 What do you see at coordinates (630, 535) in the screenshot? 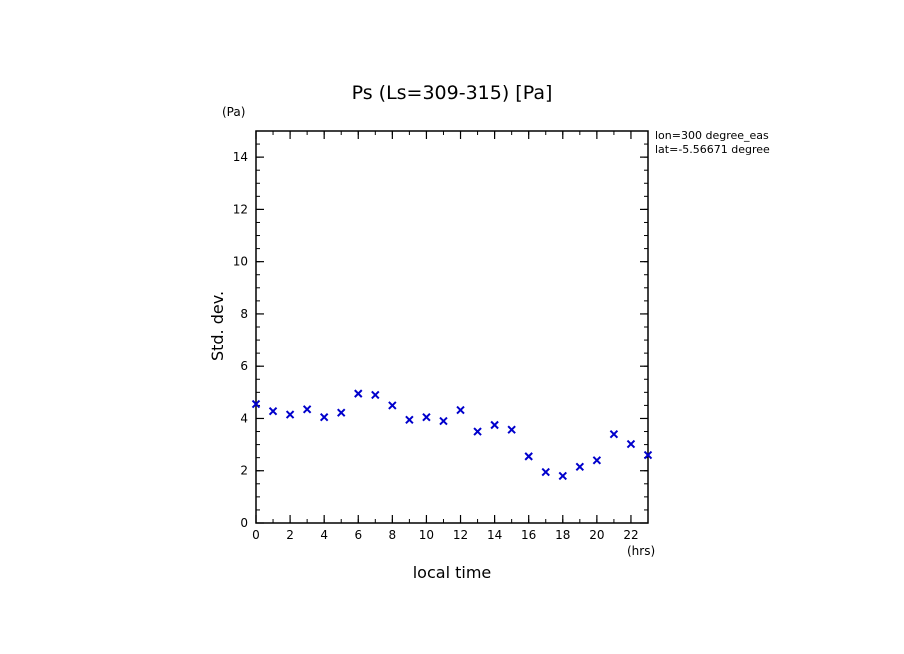
I see `x-tick-label: 22` at bounding box center [630, 535].